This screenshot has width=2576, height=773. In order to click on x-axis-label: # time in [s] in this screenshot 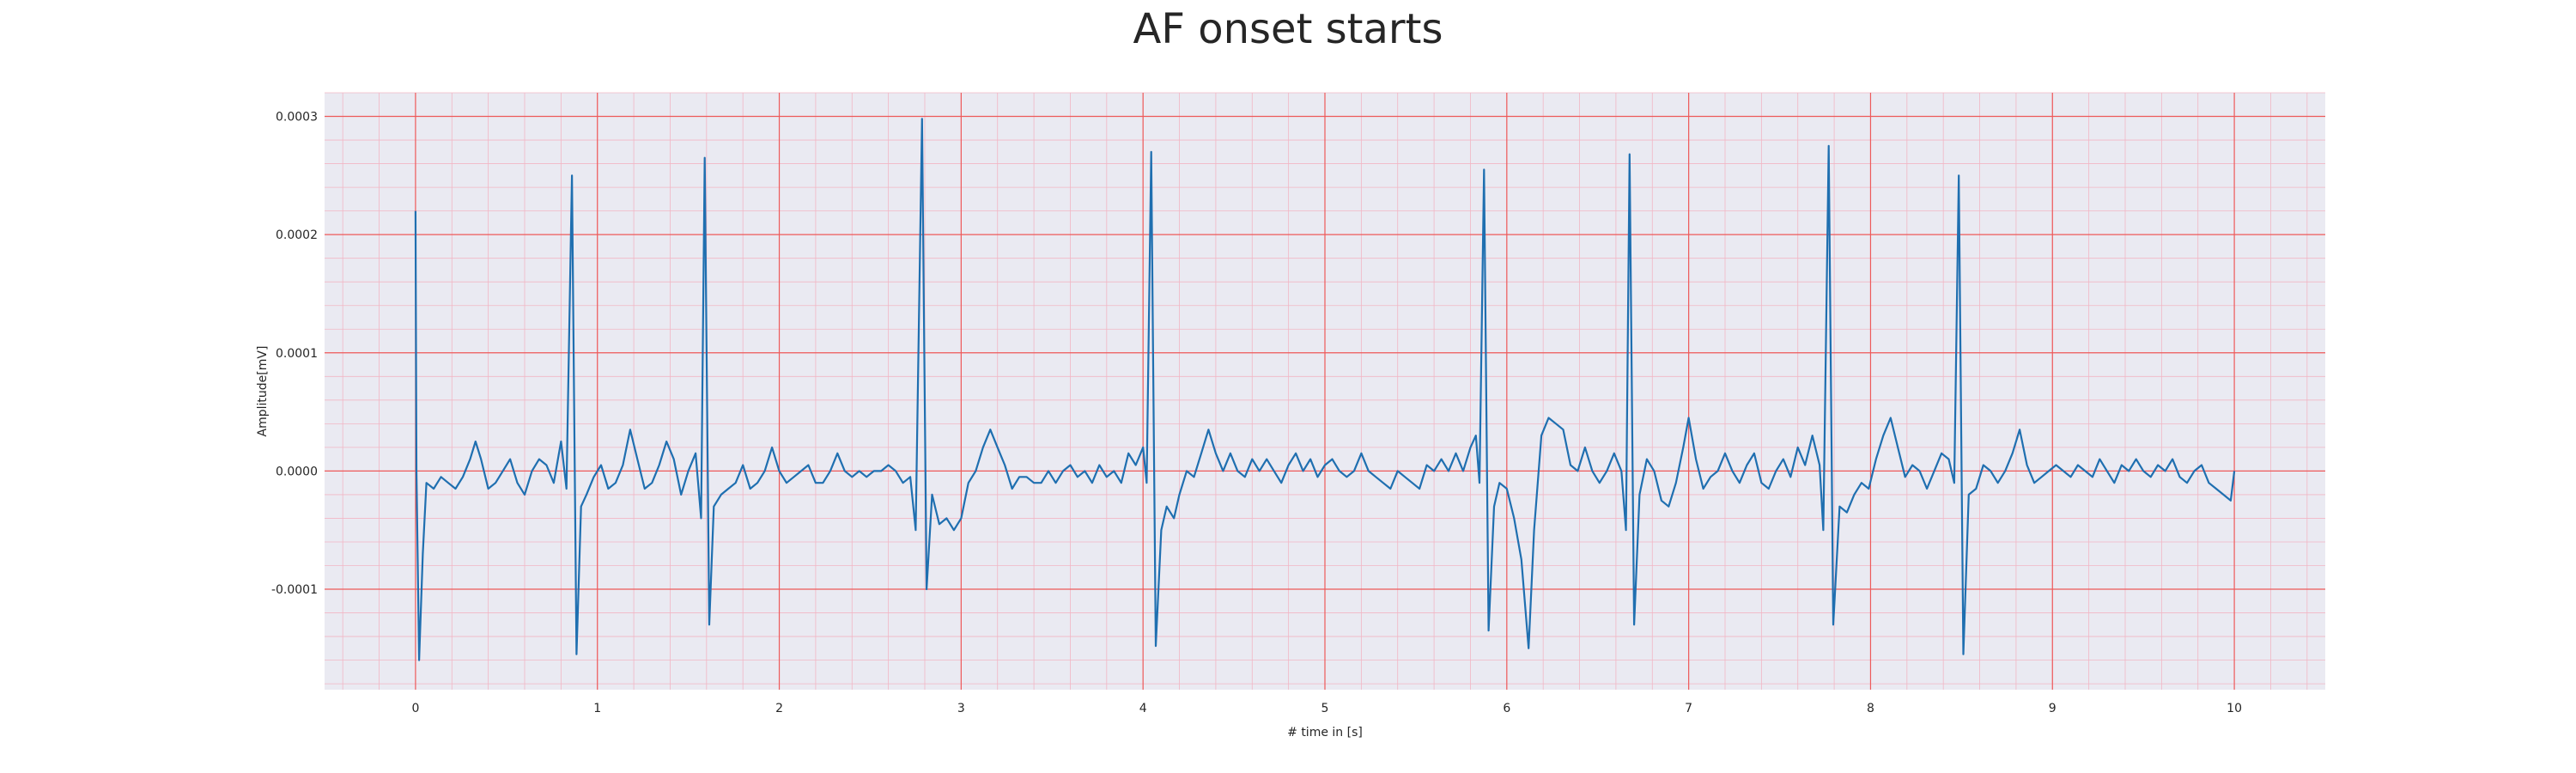, I will do `click(1325, 733)`.